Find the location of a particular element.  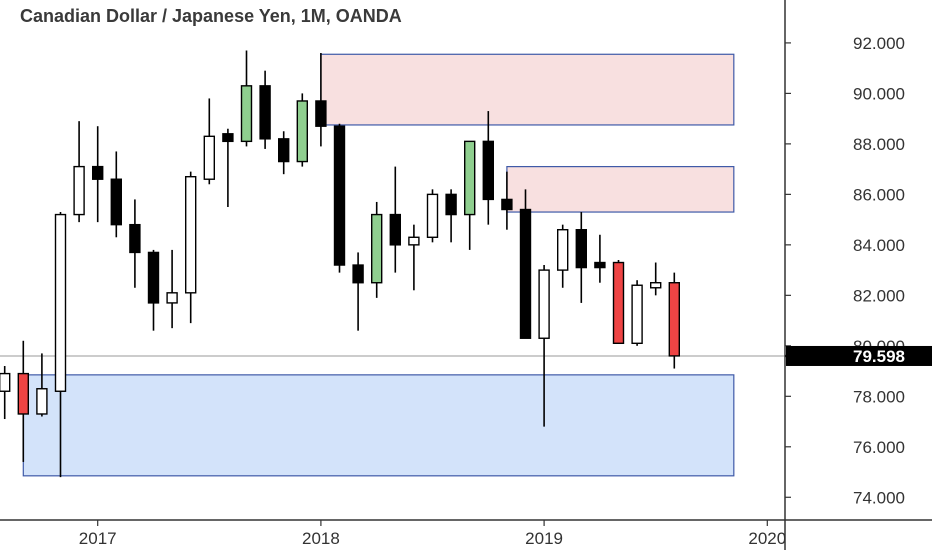

price-tick-label: 84.000 is located at coordinates (879, 245).